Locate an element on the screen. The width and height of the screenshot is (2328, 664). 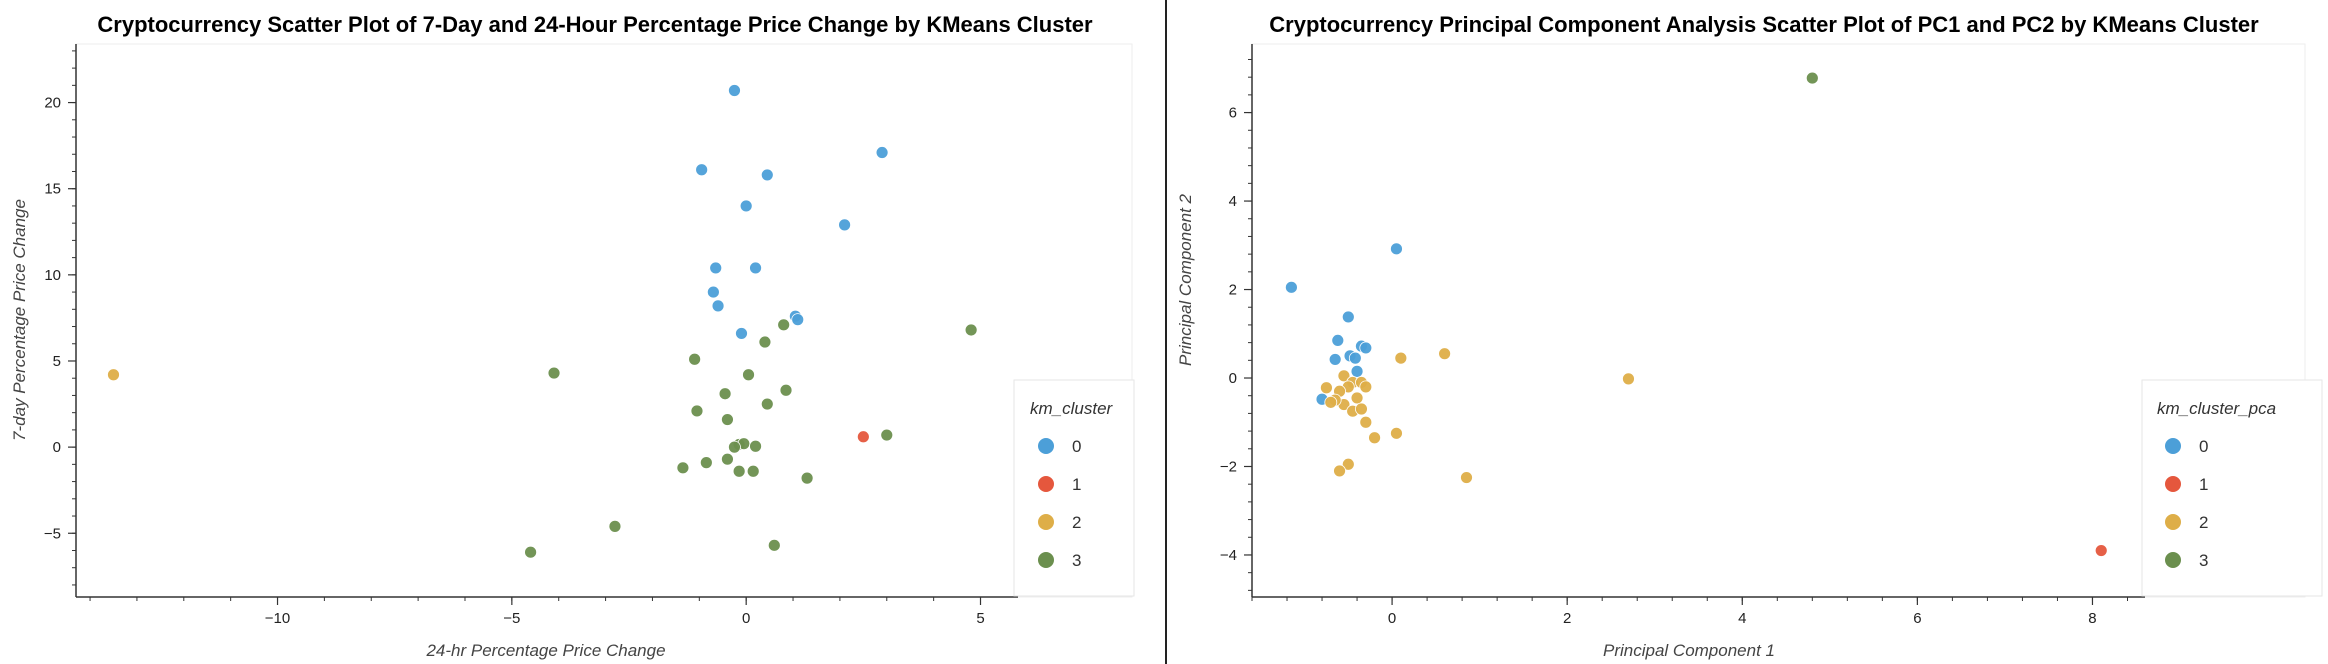
y-tick-label: 4 is located at coordinates (1233, 201).